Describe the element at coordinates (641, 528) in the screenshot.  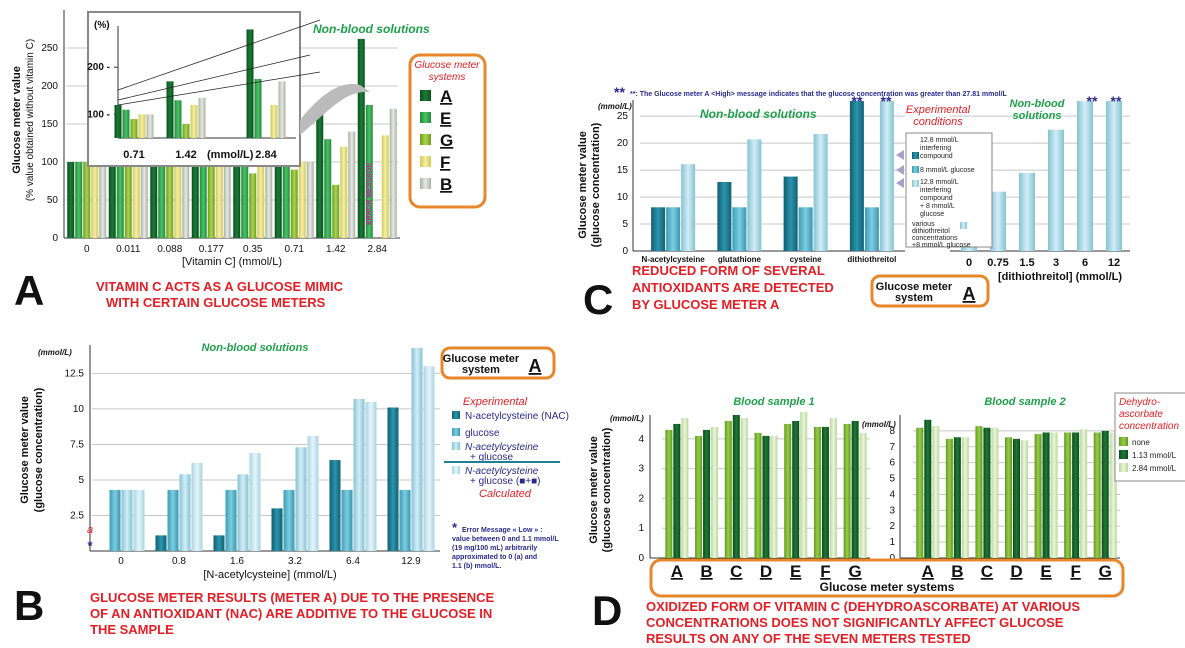
I see `y-tick-label: 1` at that location.